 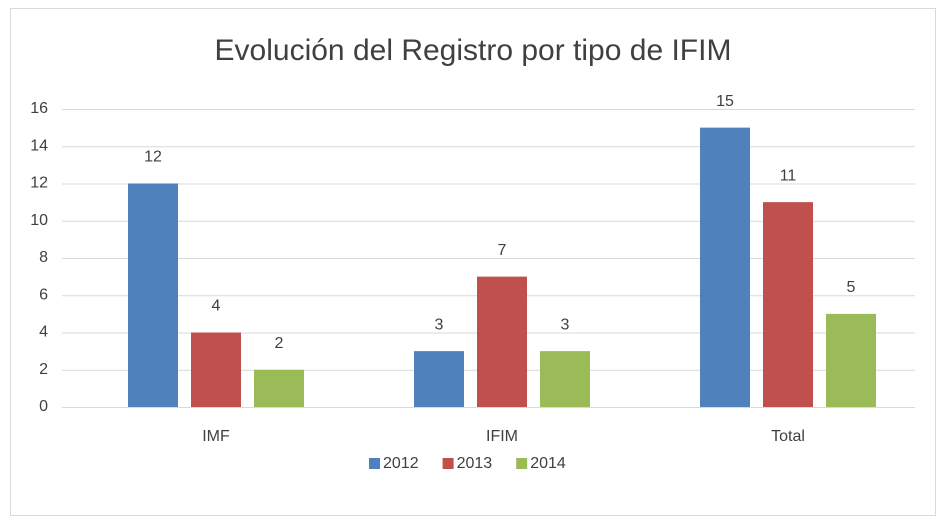 What do you see at coordinates (43, 294) in the screenshot?
I see `y-tick-label: 6` at bounding box center [43, 294].